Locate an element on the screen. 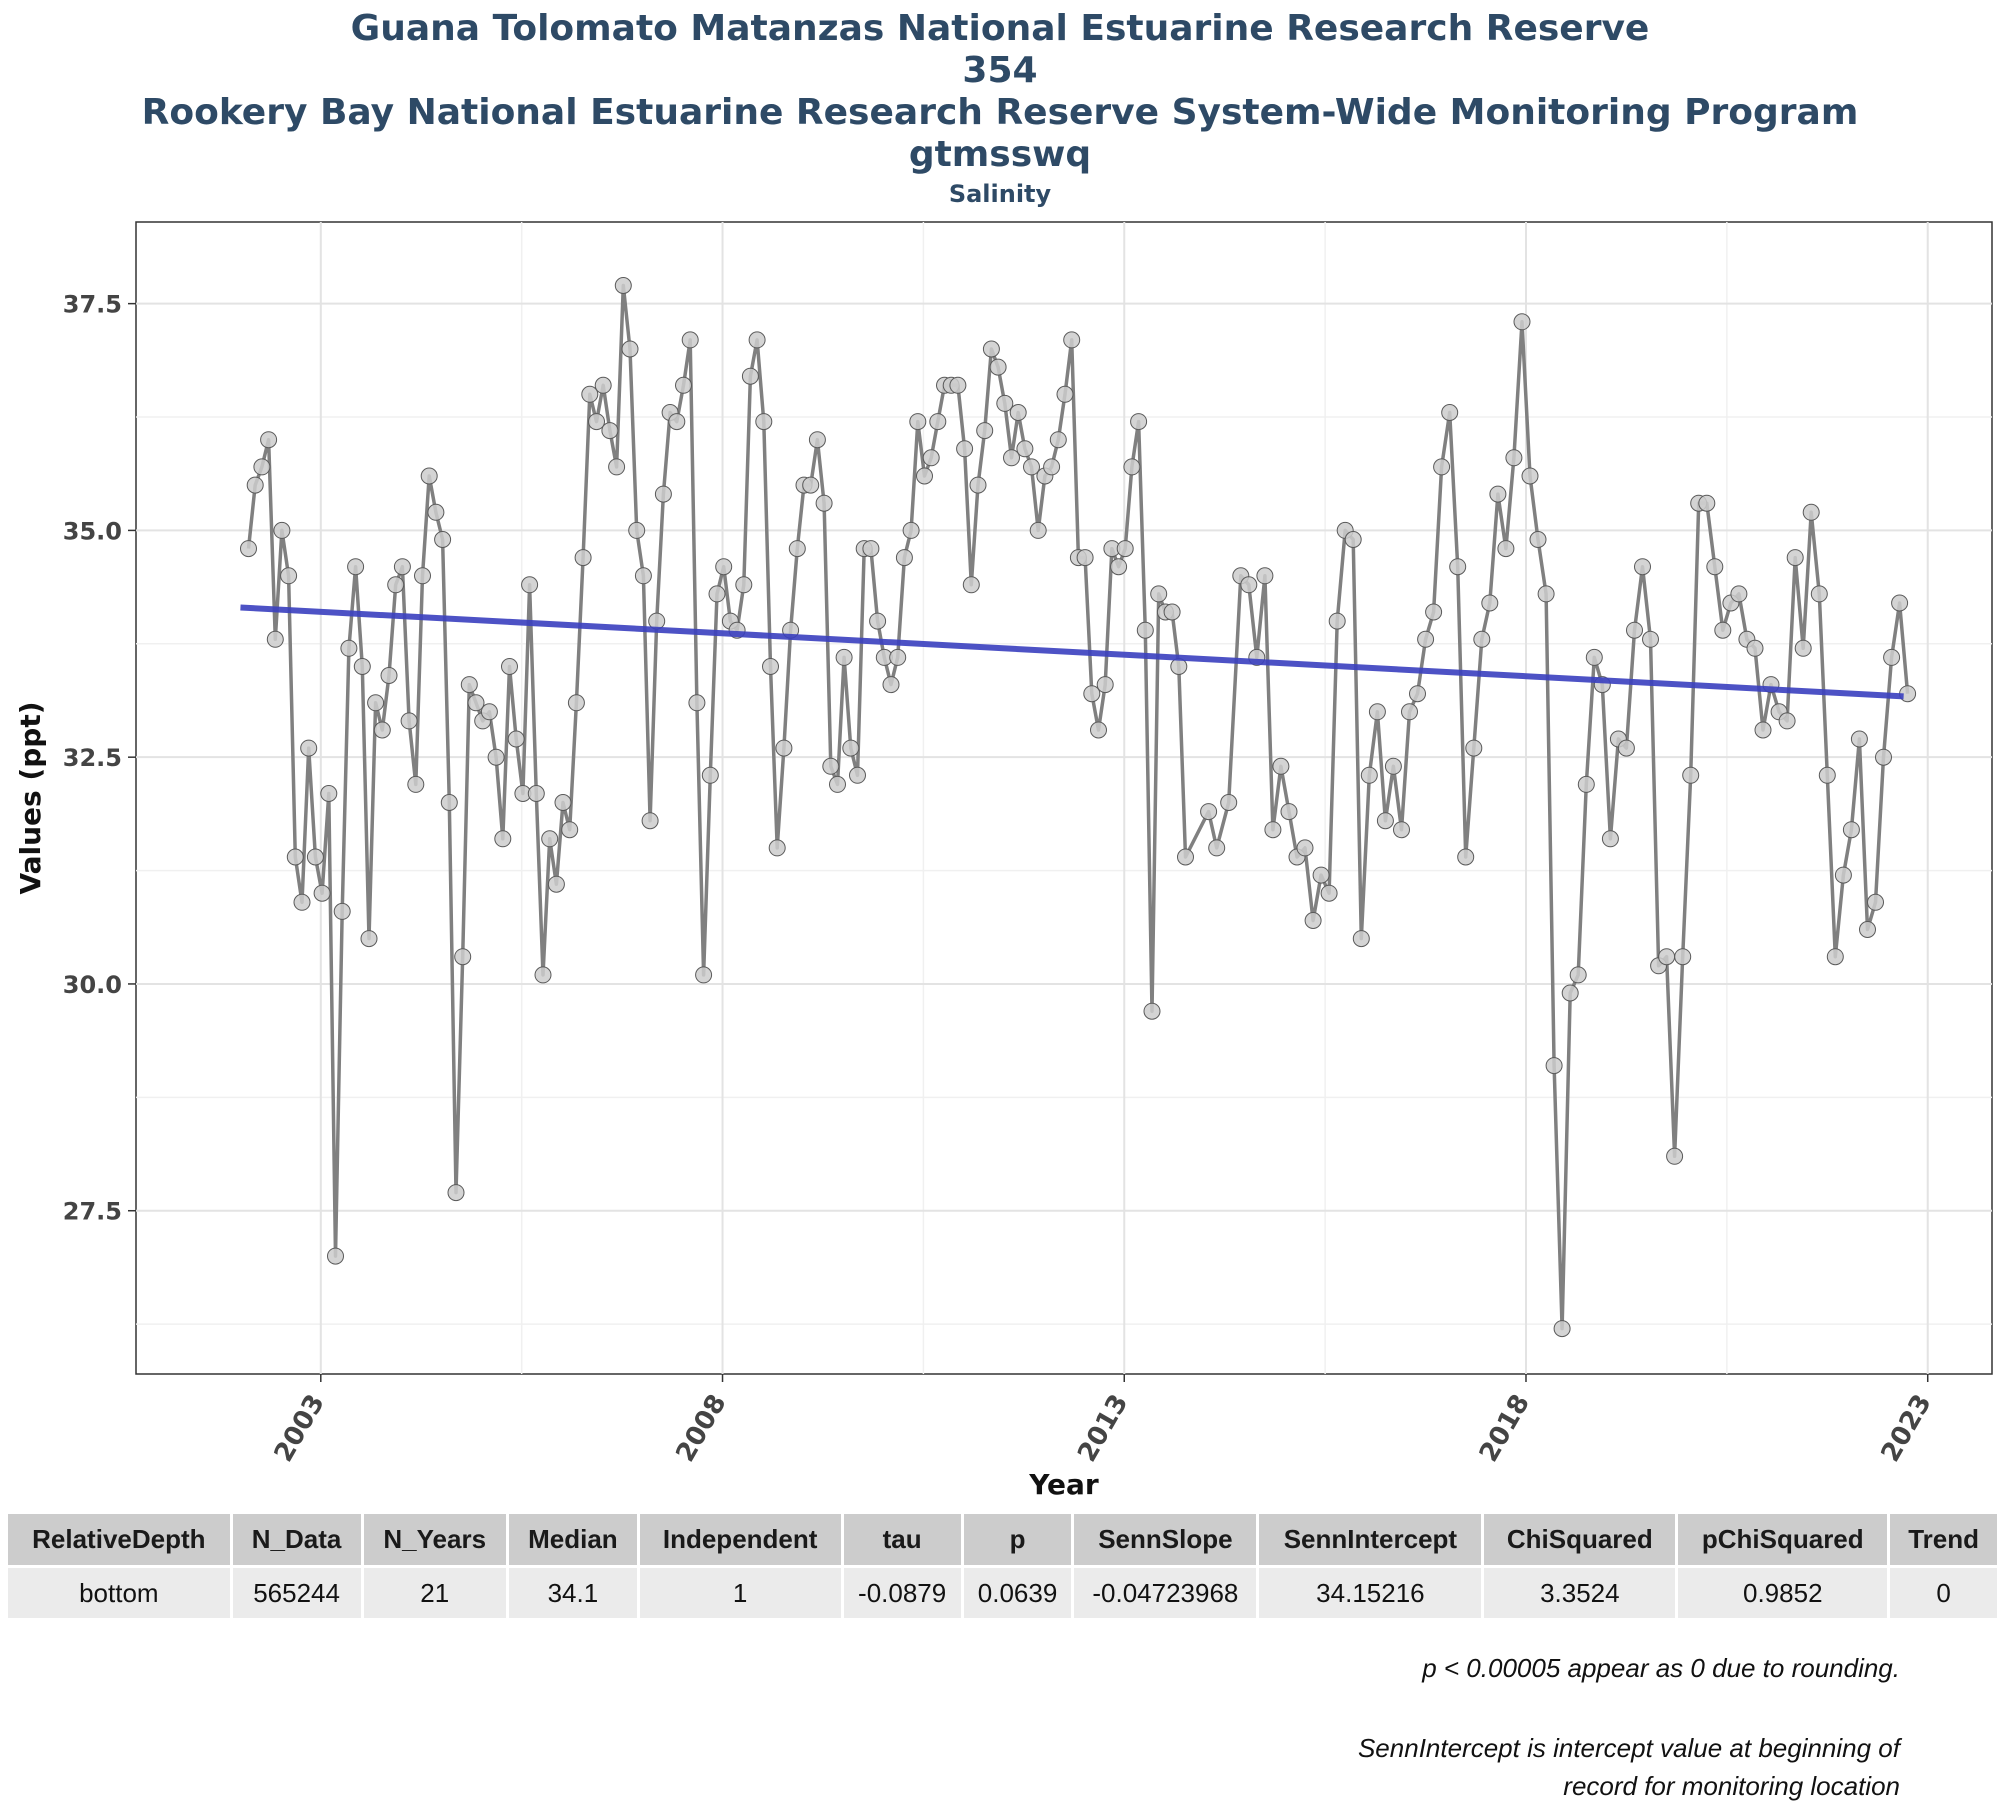 The width and height of the screenshot is (2000, 1806). table-header-cell: SennSlope is located at coordinates (1166, 1541).